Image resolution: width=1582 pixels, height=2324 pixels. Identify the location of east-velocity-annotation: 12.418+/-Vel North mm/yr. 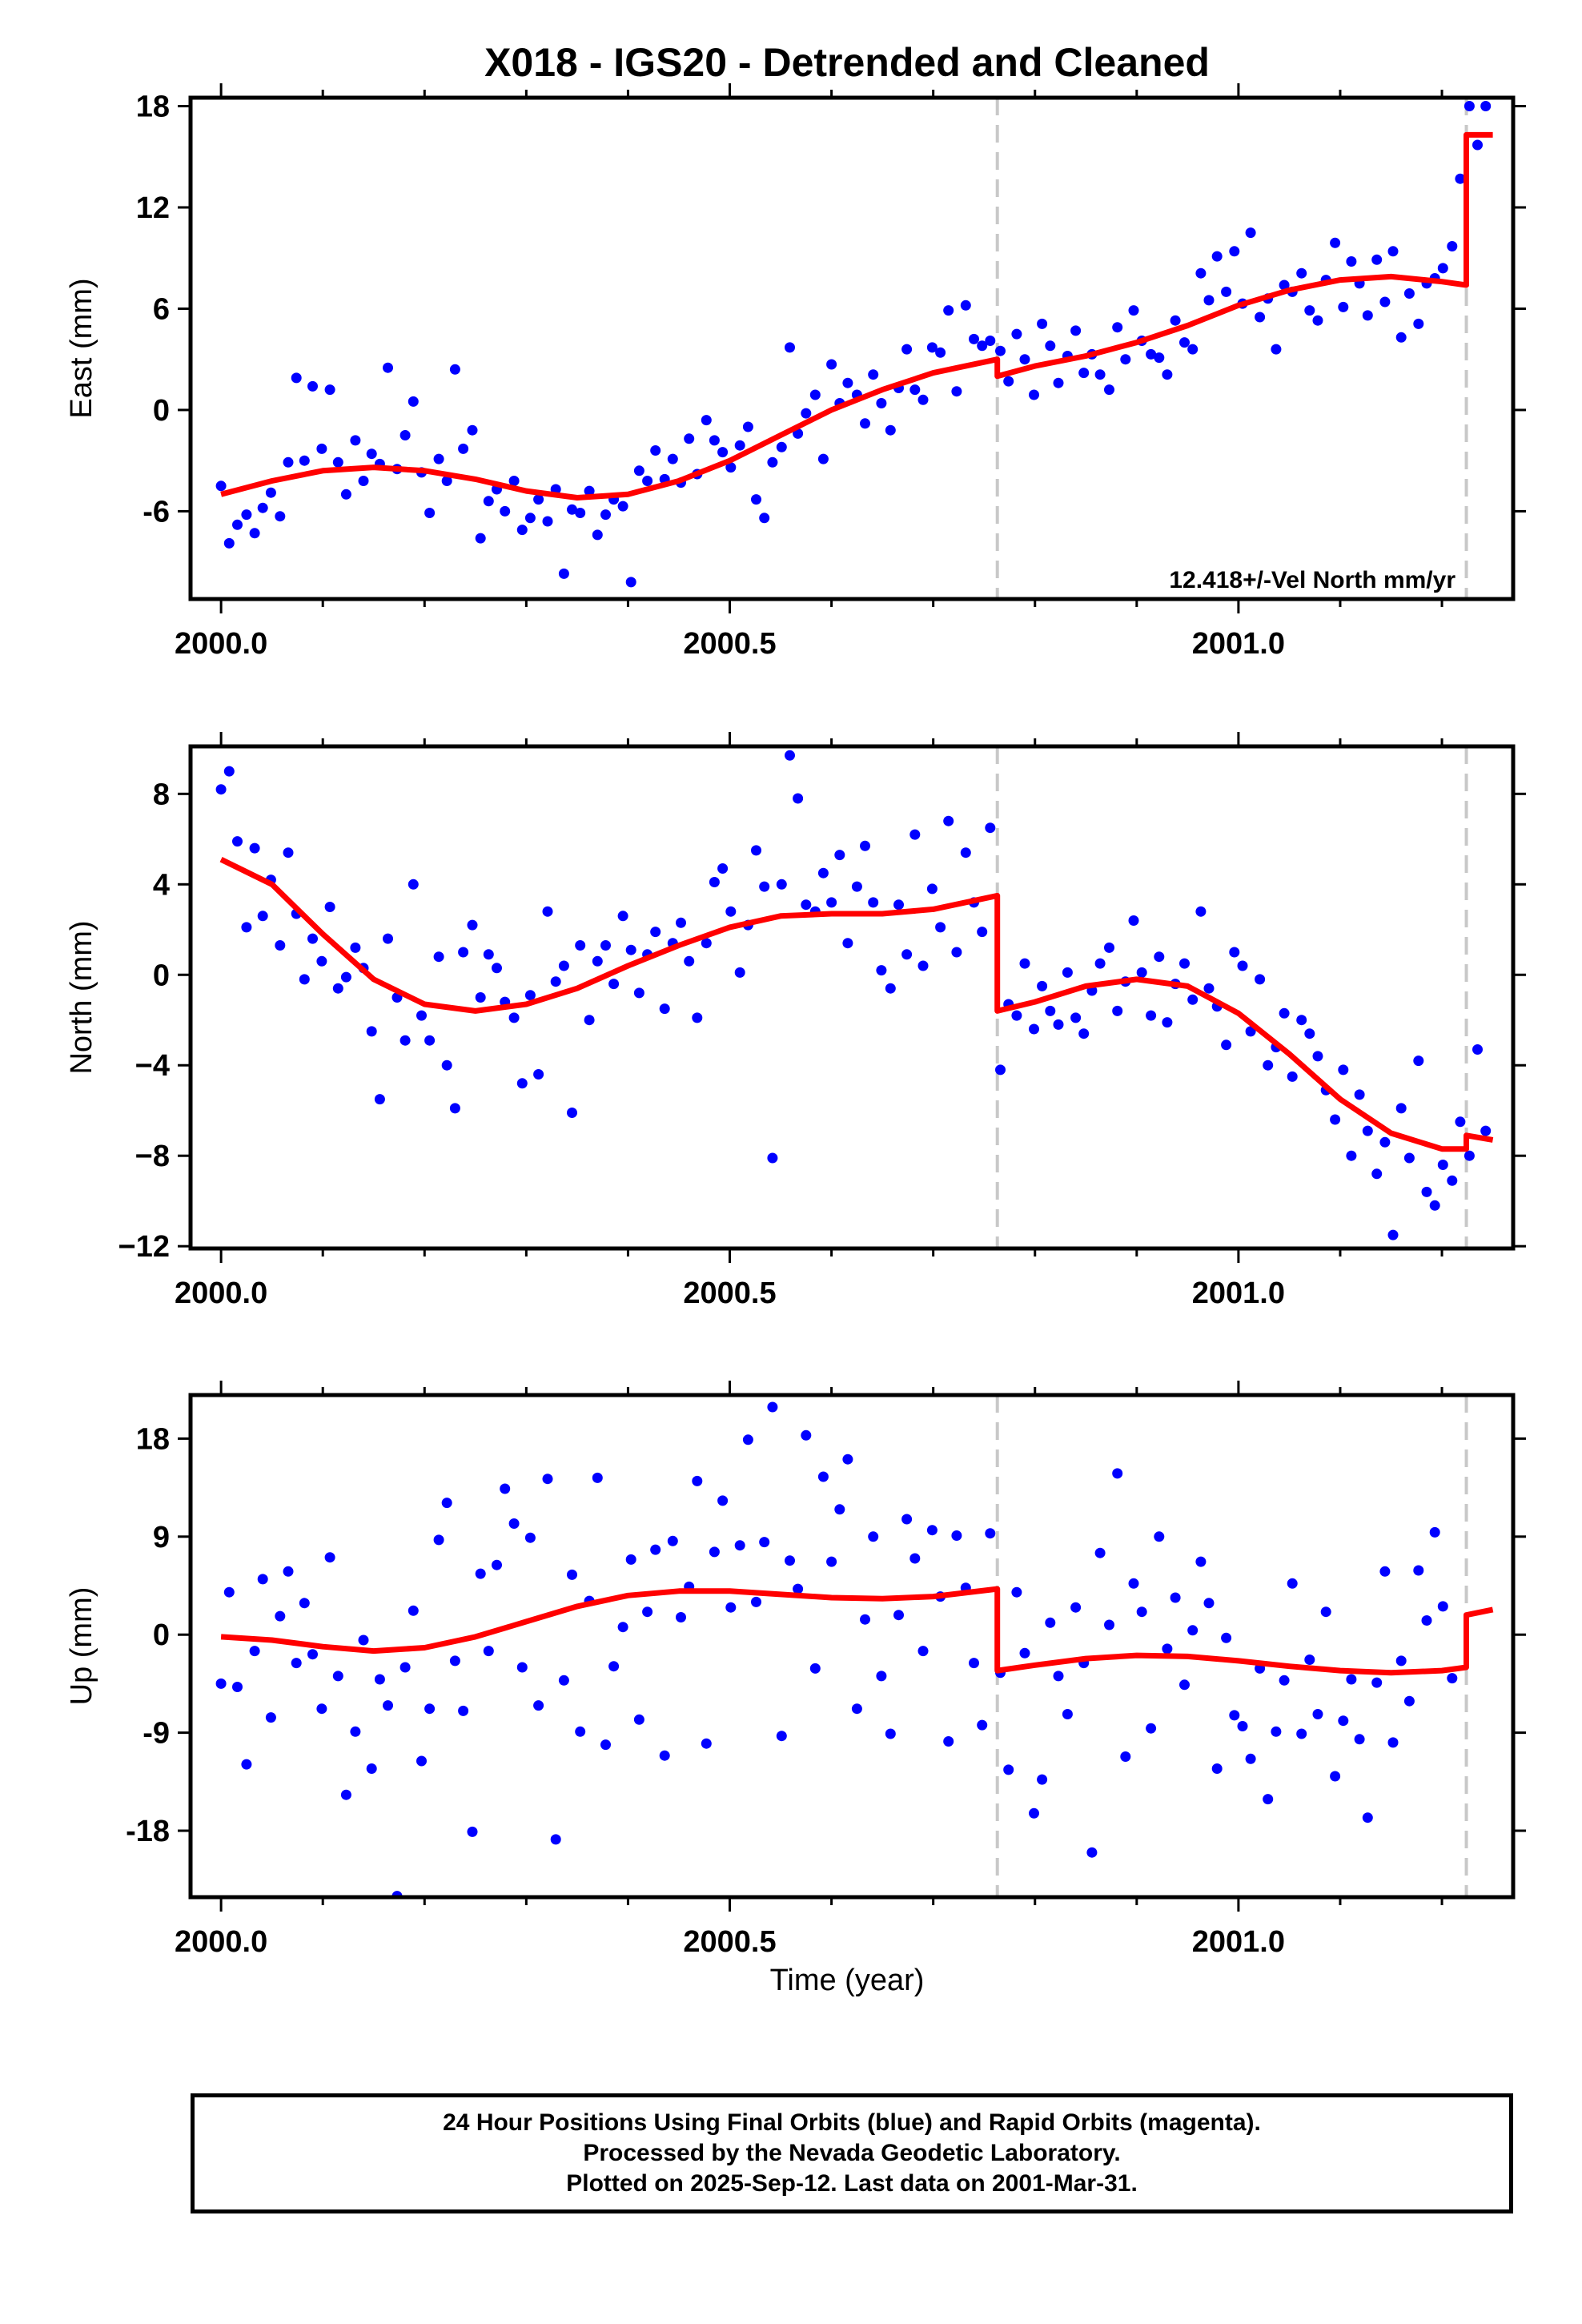
(1312, 580).